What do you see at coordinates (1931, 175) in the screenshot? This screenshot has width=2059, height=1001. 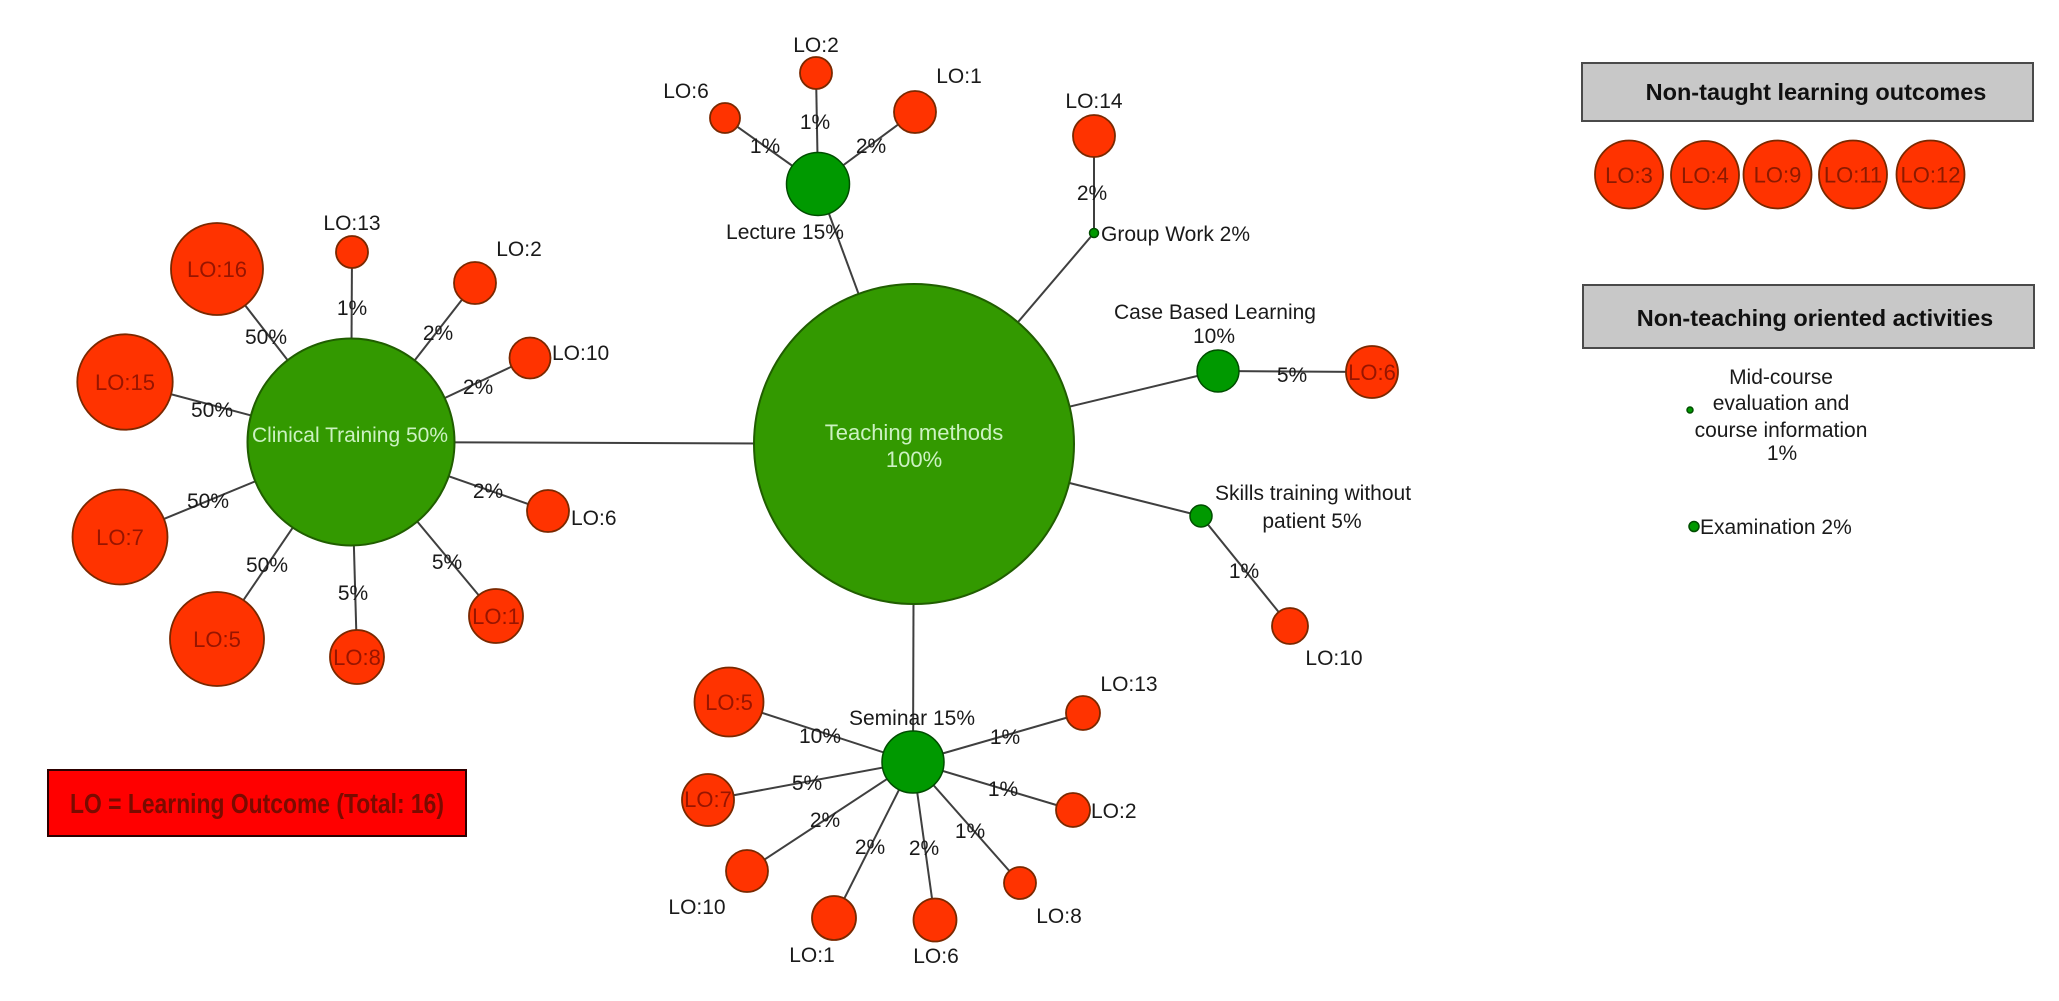 I see `svg-text: LO:12` at bounding box center [1931, 175].